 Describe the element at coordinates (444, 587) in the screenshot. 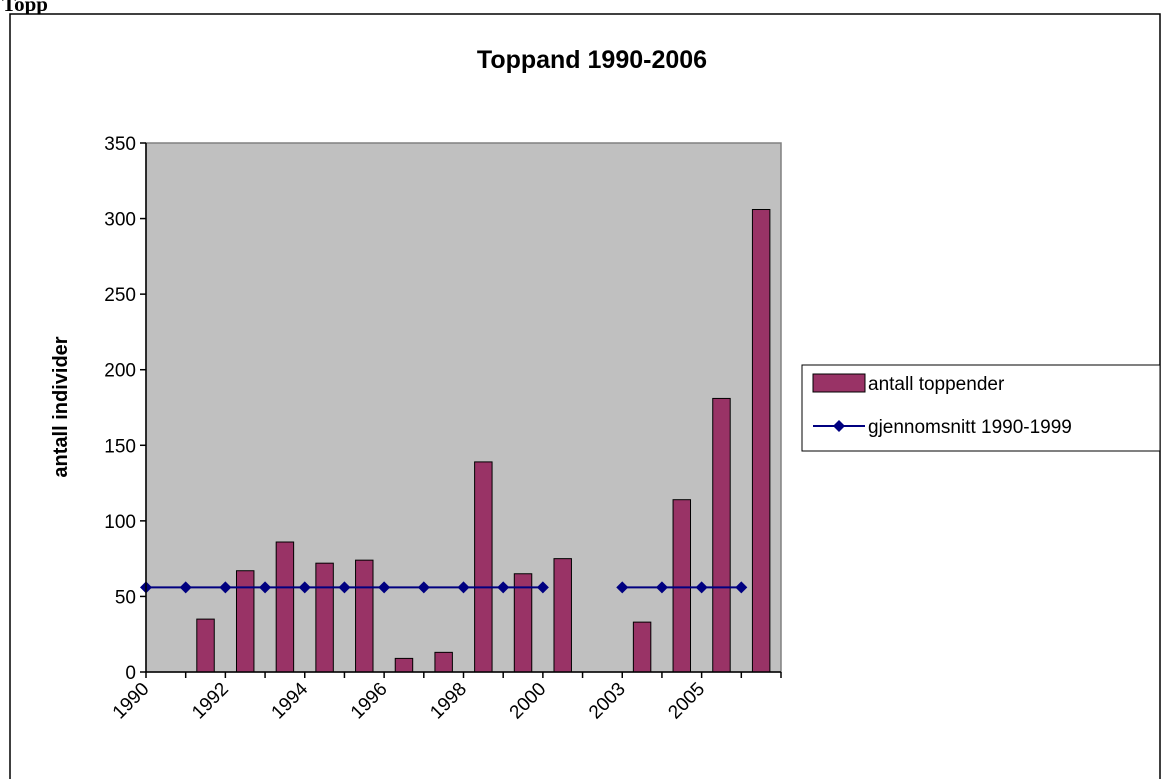

I see `average-line-layer` at that location.